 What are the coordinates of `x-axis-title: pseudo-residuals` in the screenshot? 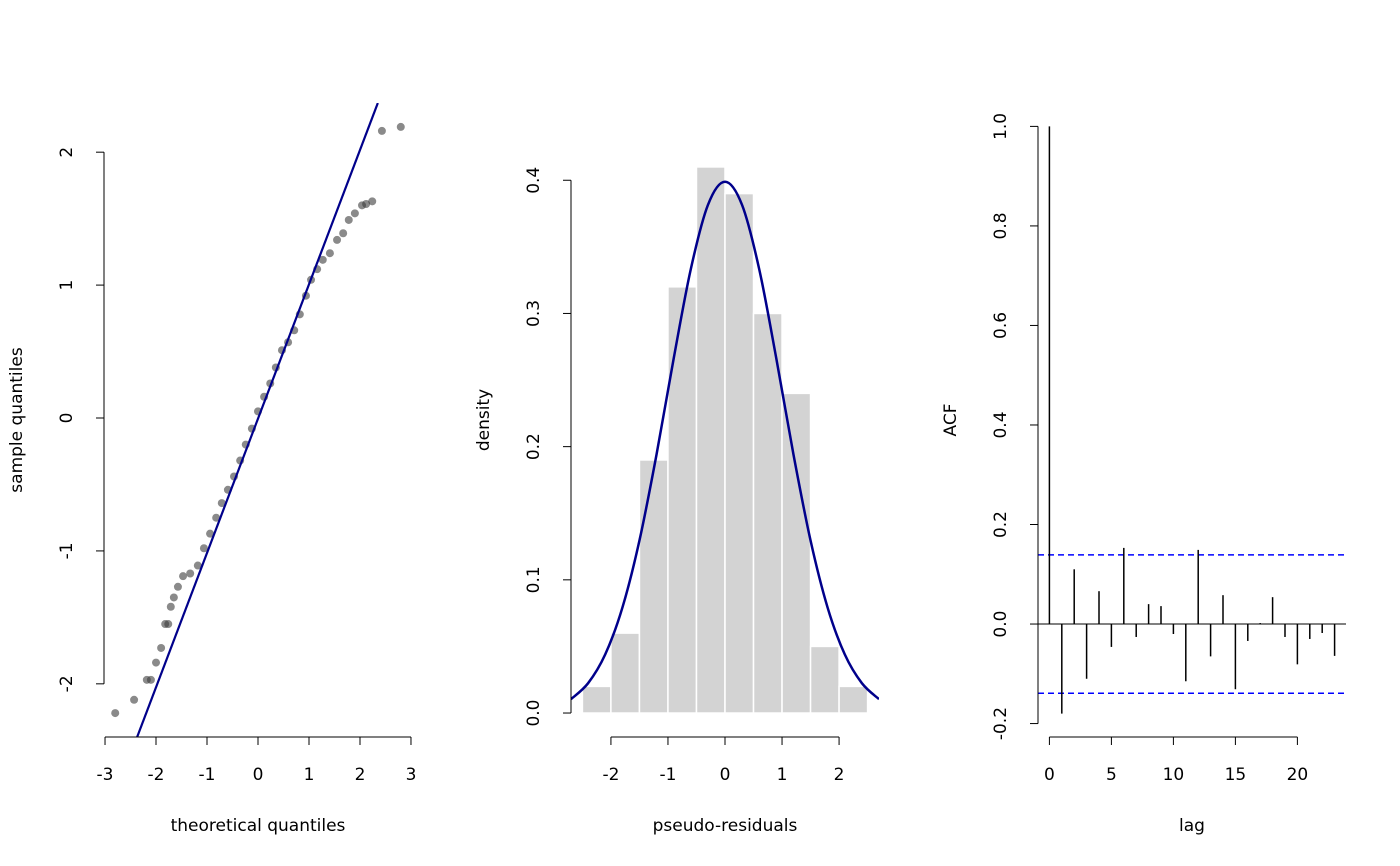 It's located at (725, 826).